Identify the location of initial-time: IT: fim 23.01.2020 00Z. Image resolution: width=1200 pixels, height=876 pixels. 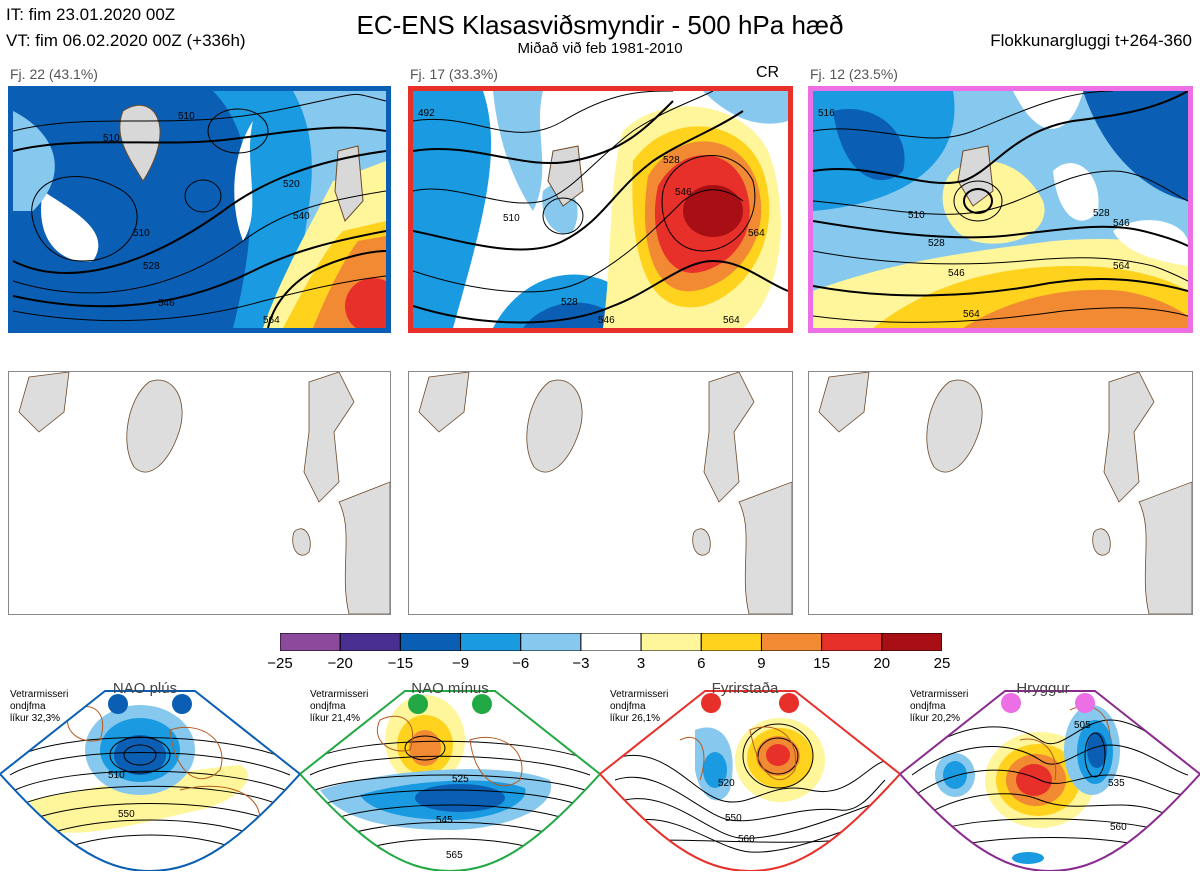
(91, 14).